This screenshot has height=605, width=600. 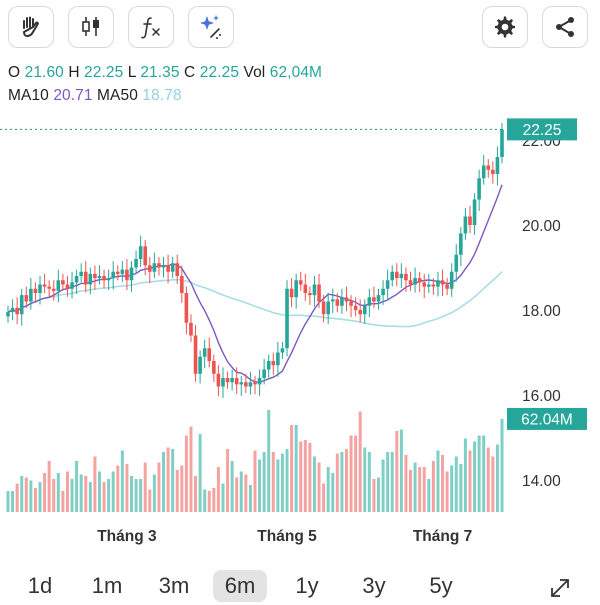 What do you see at coordinates (505, 27) in the screenshot?
I see `settings-button` at bounding box center [505, 27].